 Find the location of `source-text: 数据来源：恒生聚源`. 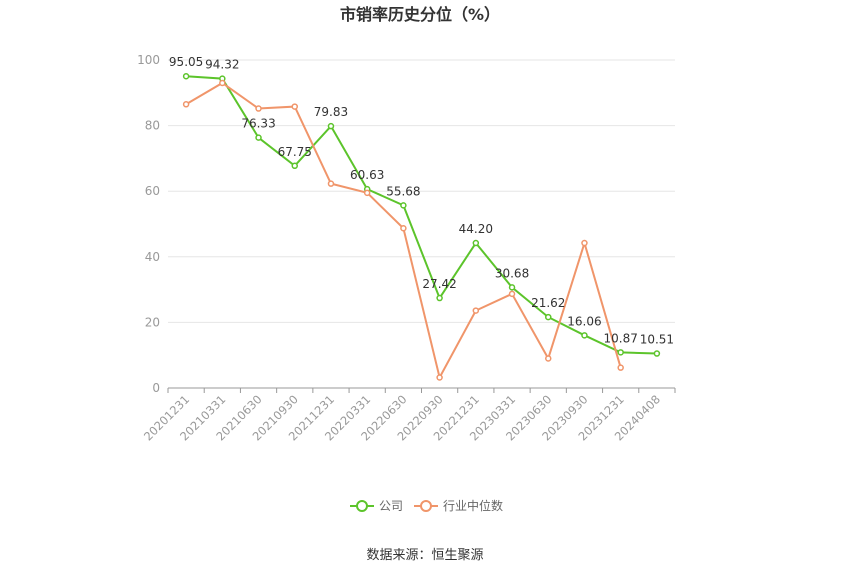

source-text: 数据来源：恒生聚源 is located at coordinates (424, 555).